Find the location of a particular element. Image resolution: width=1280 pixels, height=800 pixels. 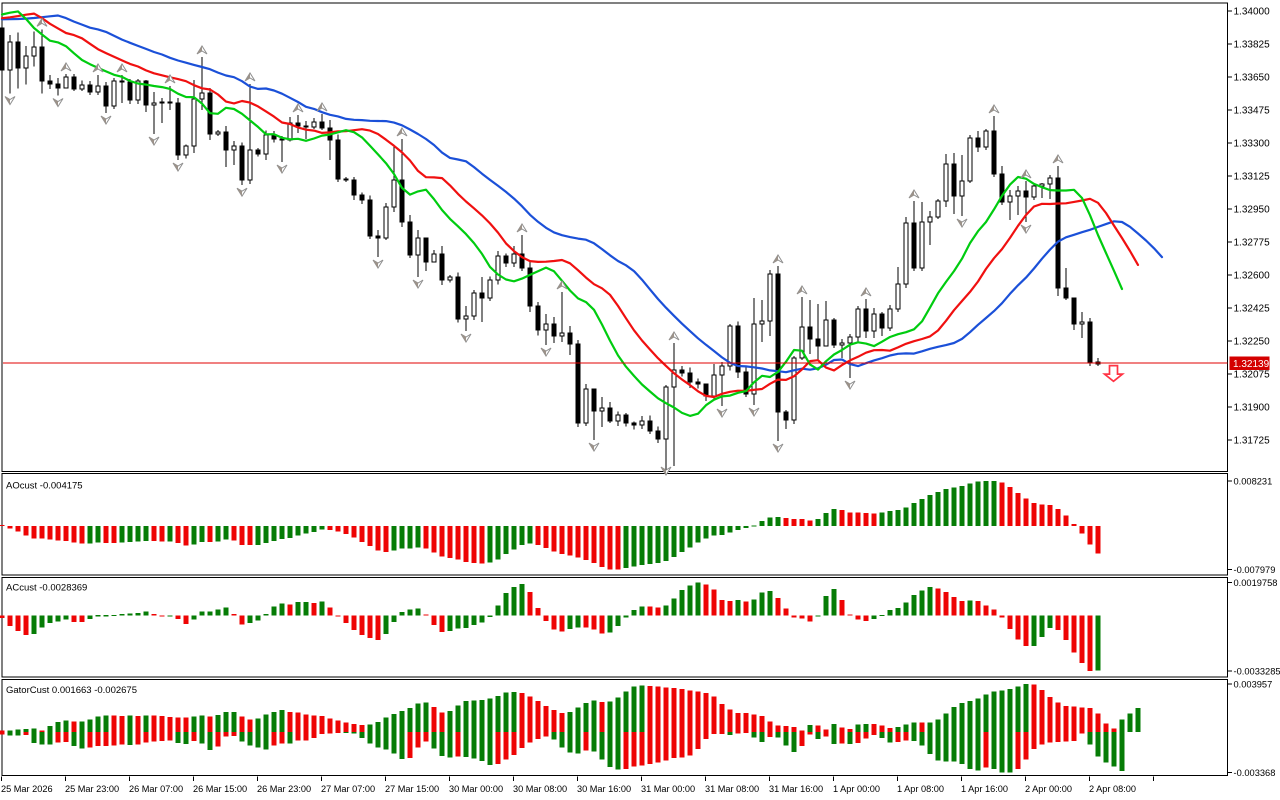

svg-text: 26 Mar 23:00 is located at coordinates (284, 789).